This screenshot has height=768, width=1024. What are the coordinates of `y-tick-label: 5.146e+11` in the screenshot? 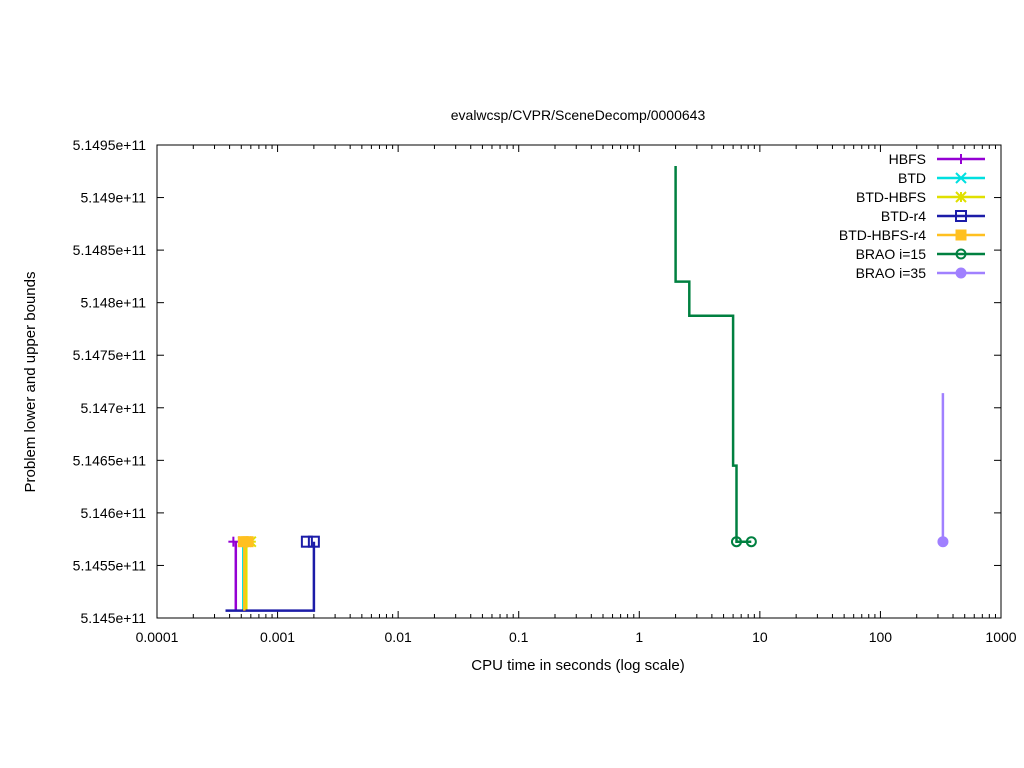 It's located at (113, 513).